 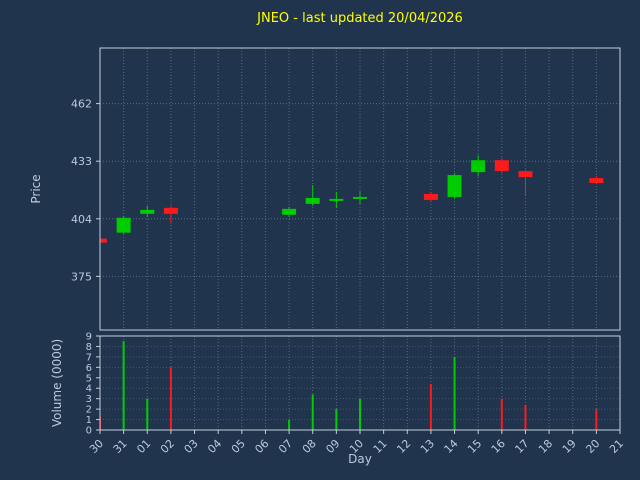 I want to click on day-tick-label: 30, so click(x=96, y=446).